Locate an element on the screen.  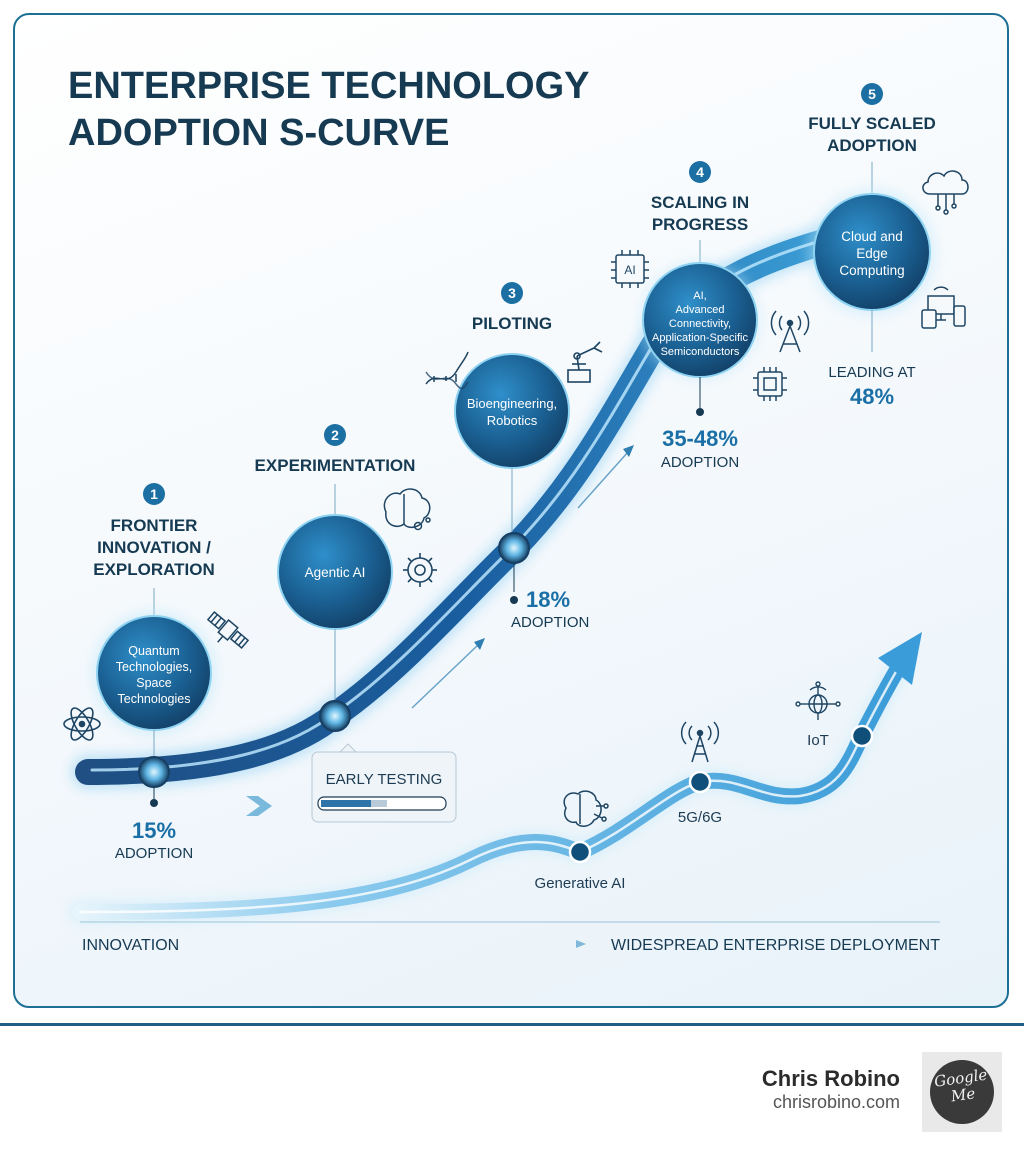
gear-icon is located at coordinates (420, 570).